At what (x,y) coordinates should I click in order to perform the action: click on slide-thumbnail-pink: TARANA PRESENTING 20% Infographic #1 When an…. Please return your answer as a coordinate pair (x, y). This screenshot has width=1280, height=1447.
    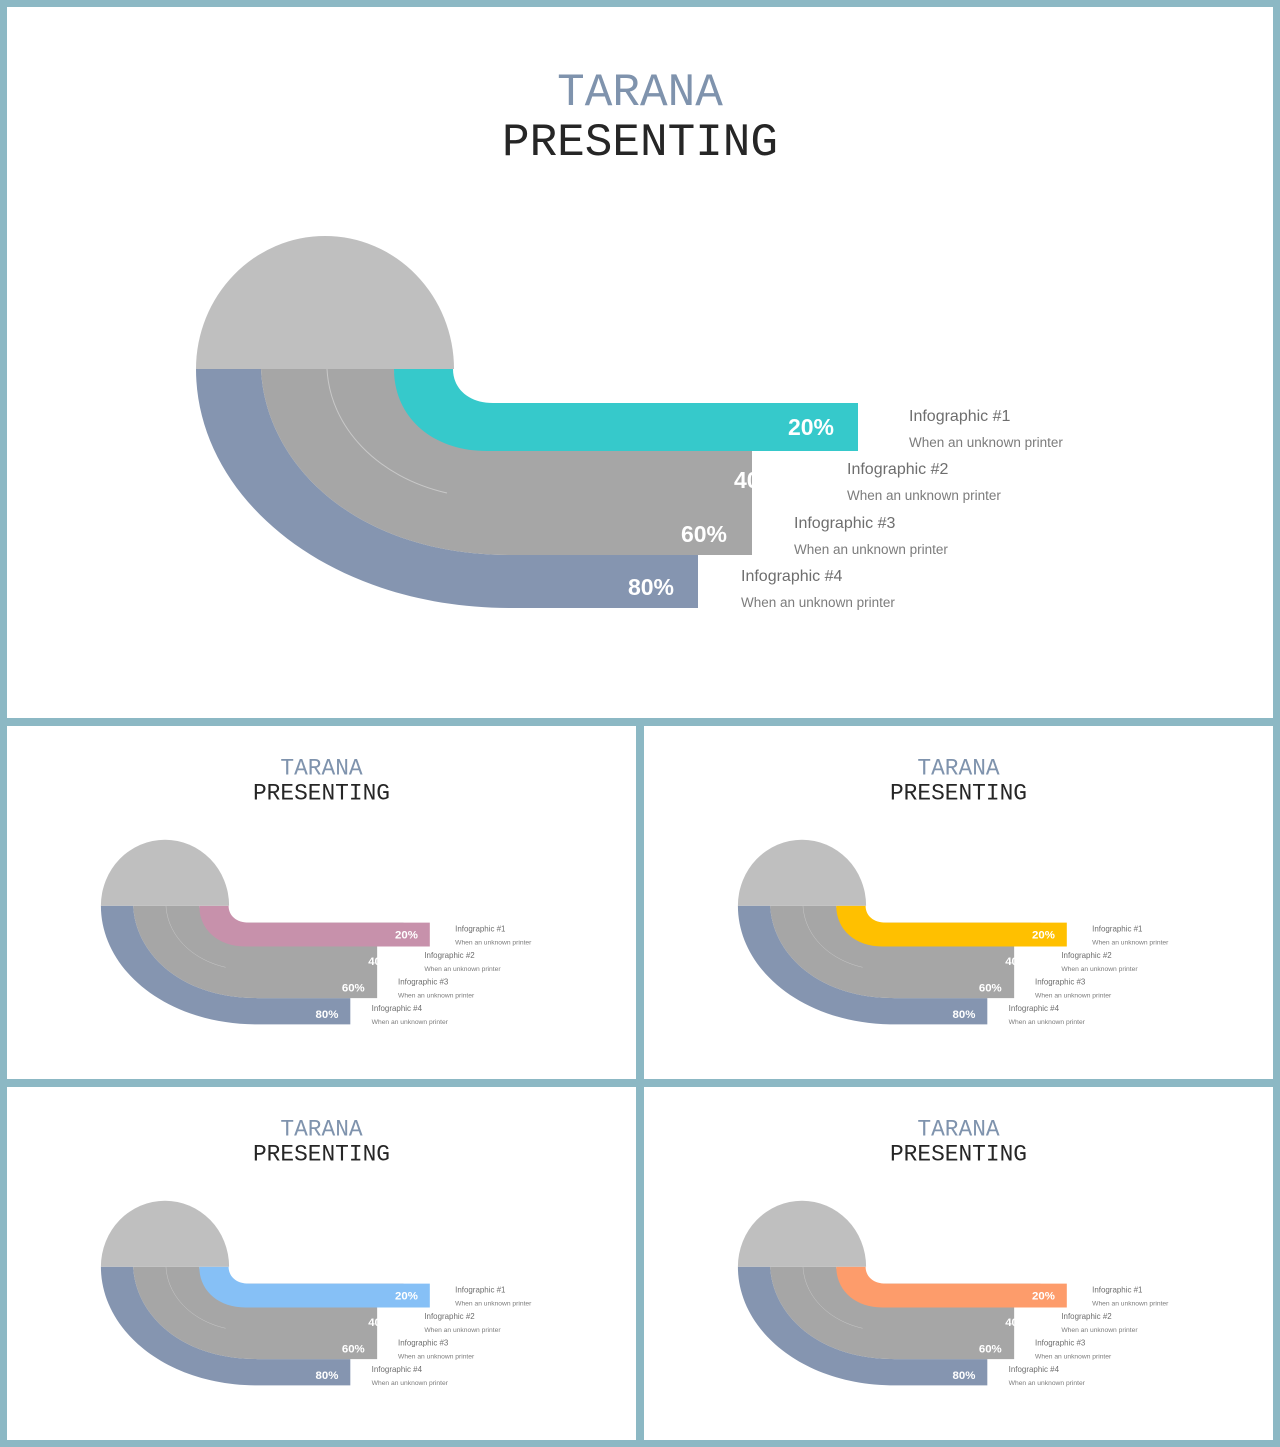
    Looking at the image, I should click on (321, 902).